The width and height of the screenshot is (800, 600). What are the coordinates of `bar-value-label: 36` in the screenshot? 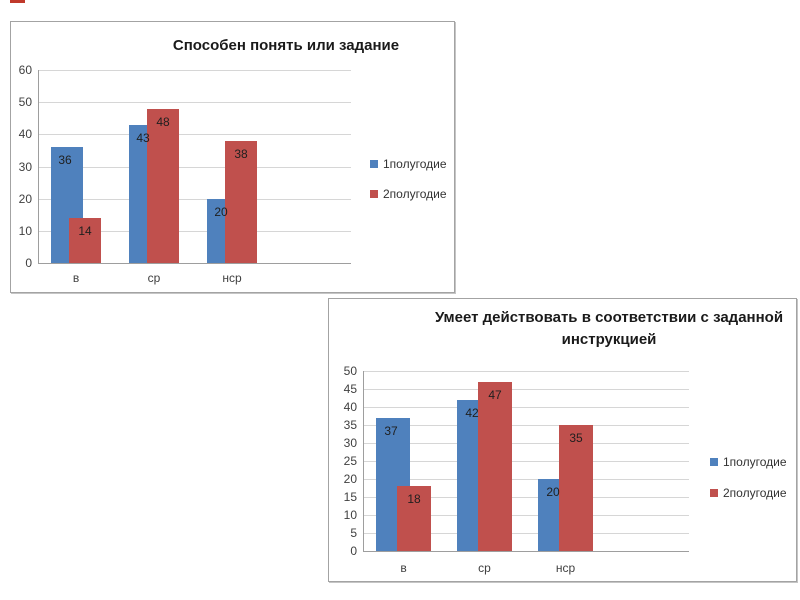 It's located at (65, 160).